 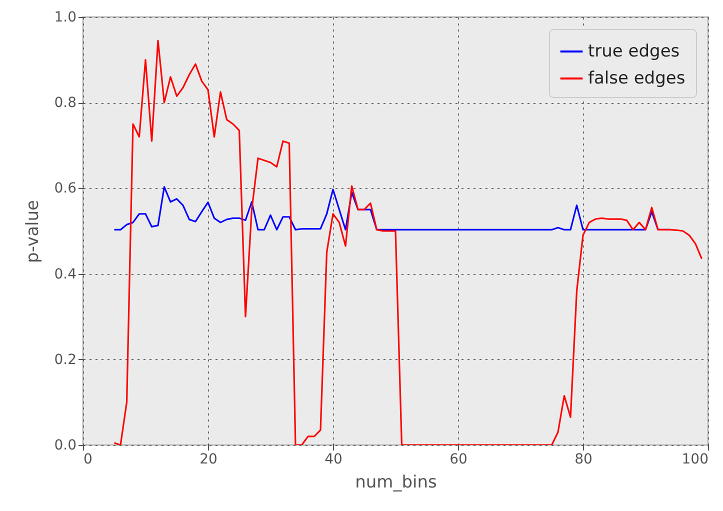 I want to click on x-tick-label: 80, so click(x=583, y=460).